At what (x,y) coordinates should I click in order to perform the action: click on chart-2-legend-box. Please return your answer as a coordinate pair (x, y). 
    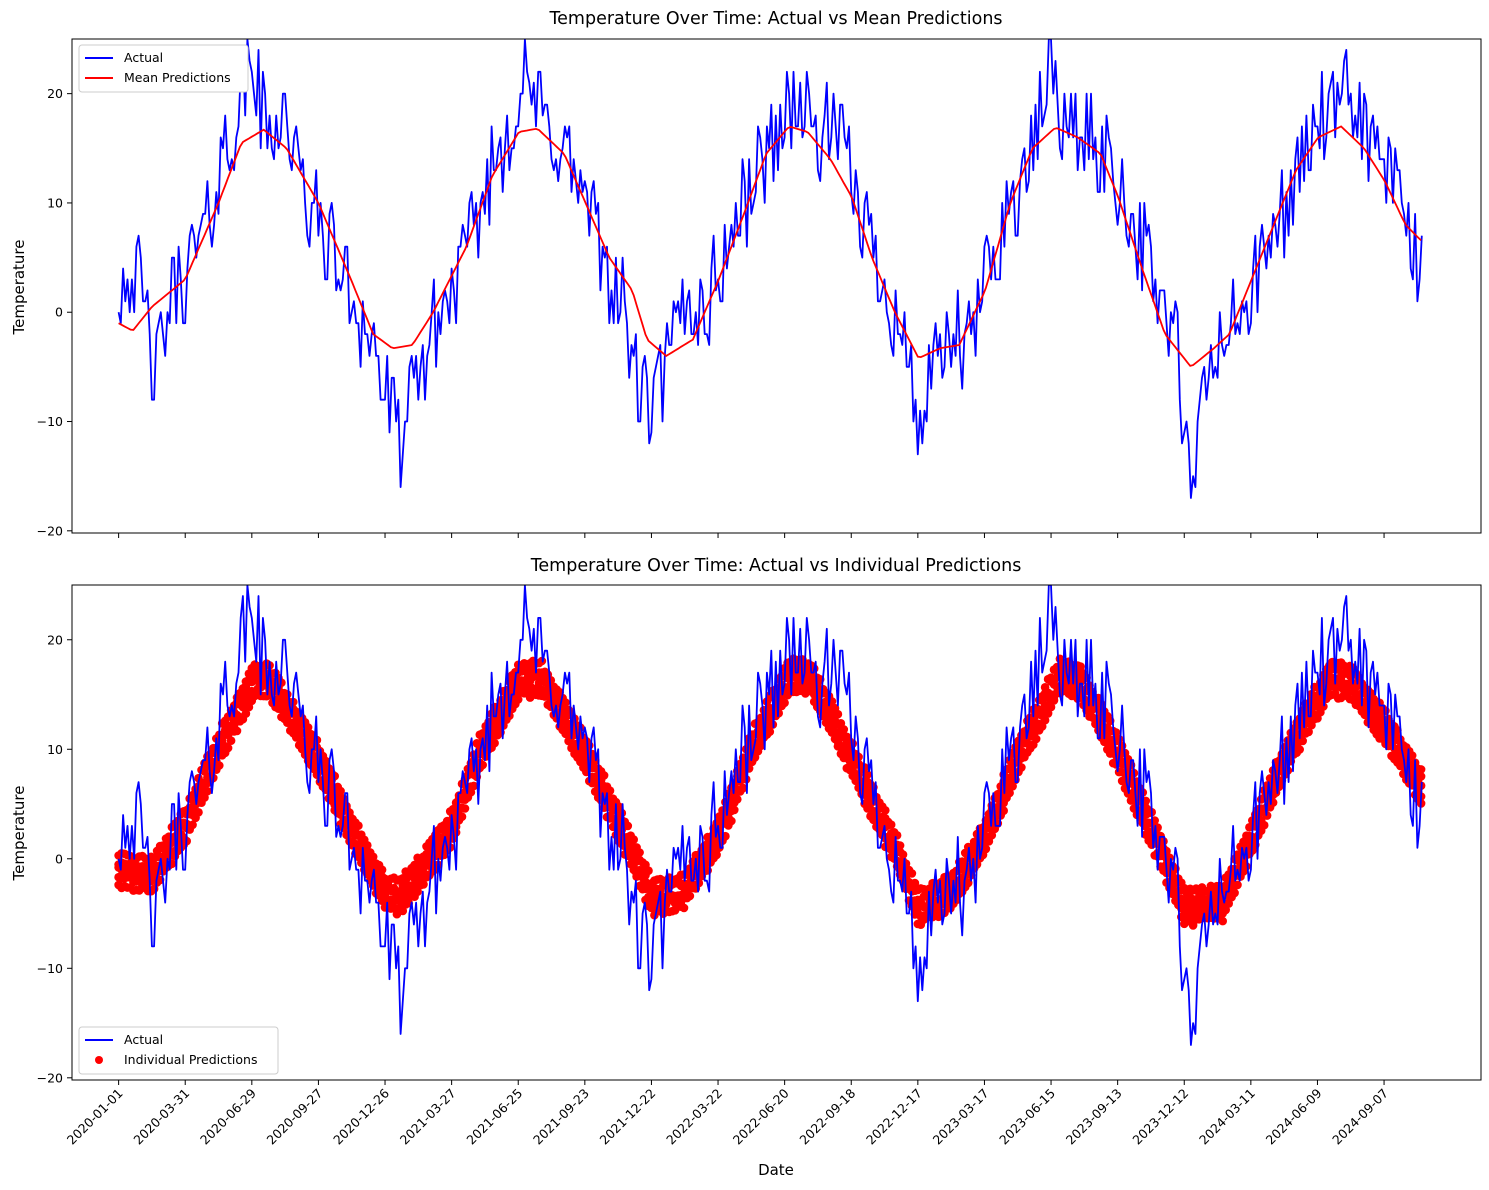
    Looking at the image, I should click on (178, 1050).